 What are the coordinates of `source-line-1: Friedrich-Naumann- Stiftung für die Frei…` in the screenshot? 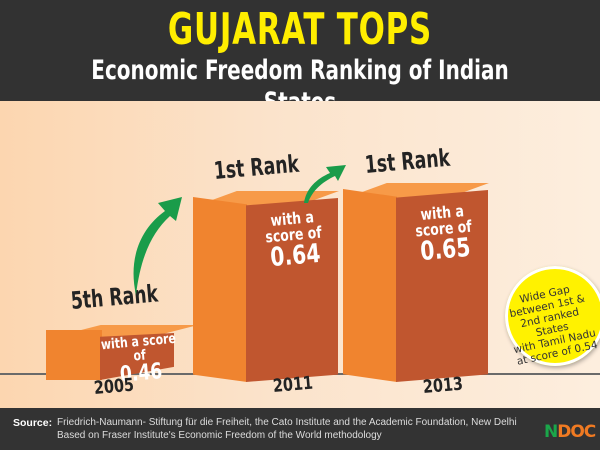 It's located at (287, 422).